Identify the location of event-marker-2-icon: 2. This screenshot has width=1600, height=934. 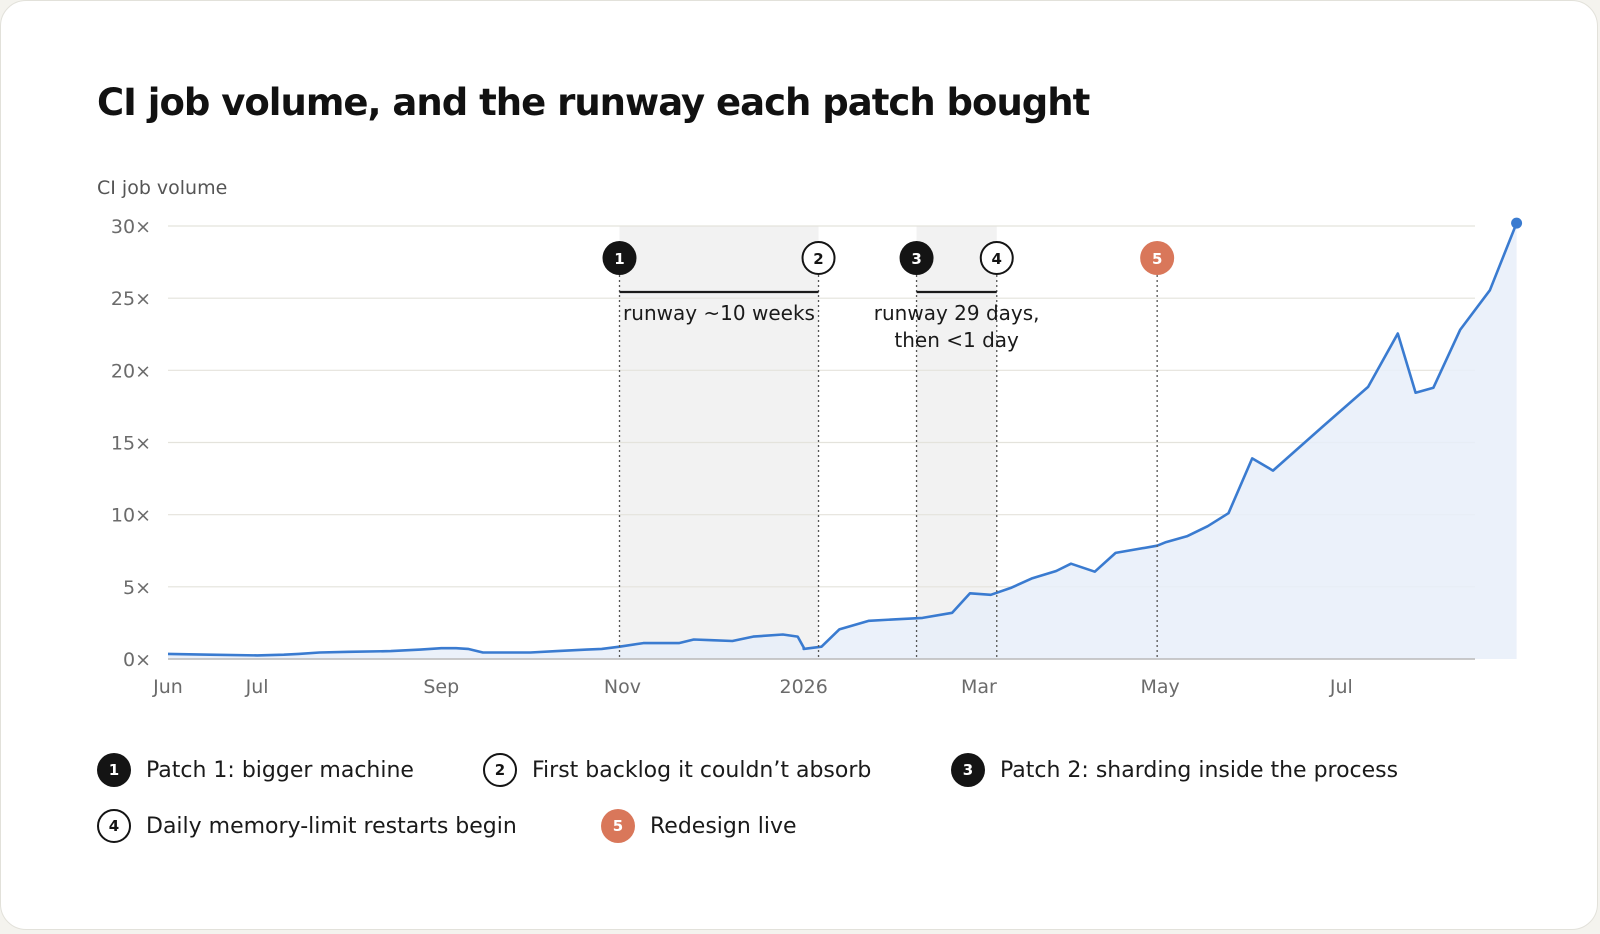
(500, 770).